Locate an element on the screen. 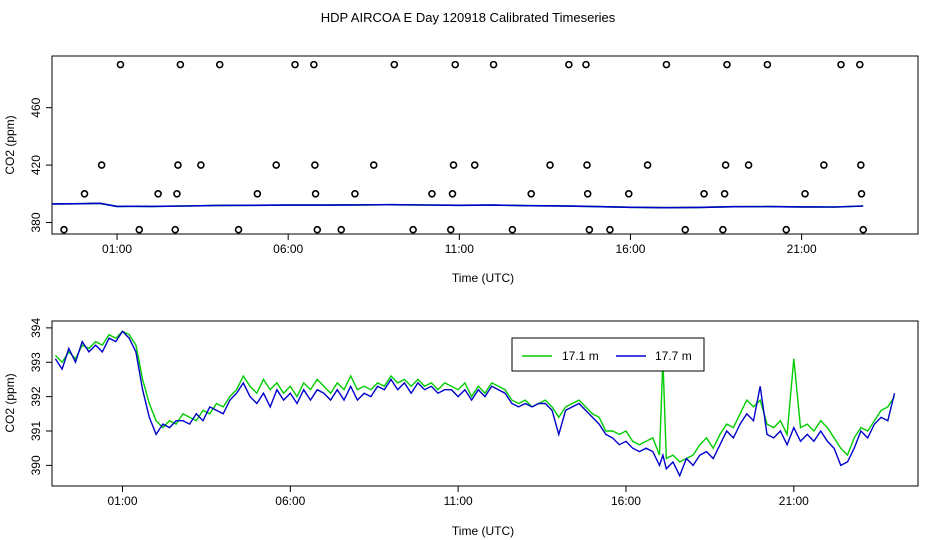  scatter-x-axis: 01:00 06:00 11:00 16:00 21:00 is located at coordinates (459, 245).